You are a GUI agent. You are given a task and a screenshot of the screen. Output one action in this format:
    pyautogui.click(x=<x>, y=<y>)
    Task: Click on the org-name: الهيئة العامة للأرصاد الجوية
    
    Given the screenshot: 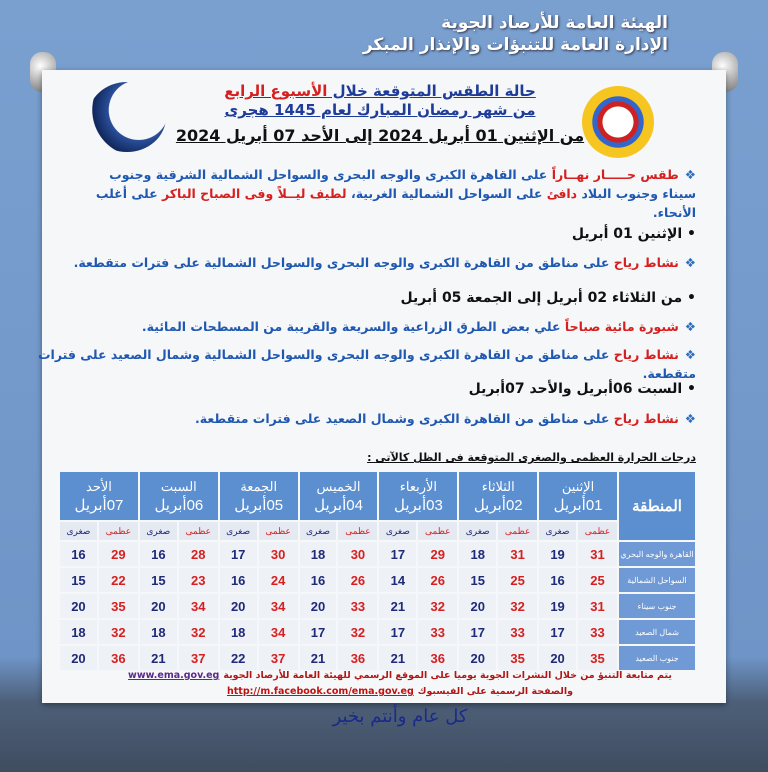 What is the action you would take?
    pyautogui.click(x=554, y=23)
    